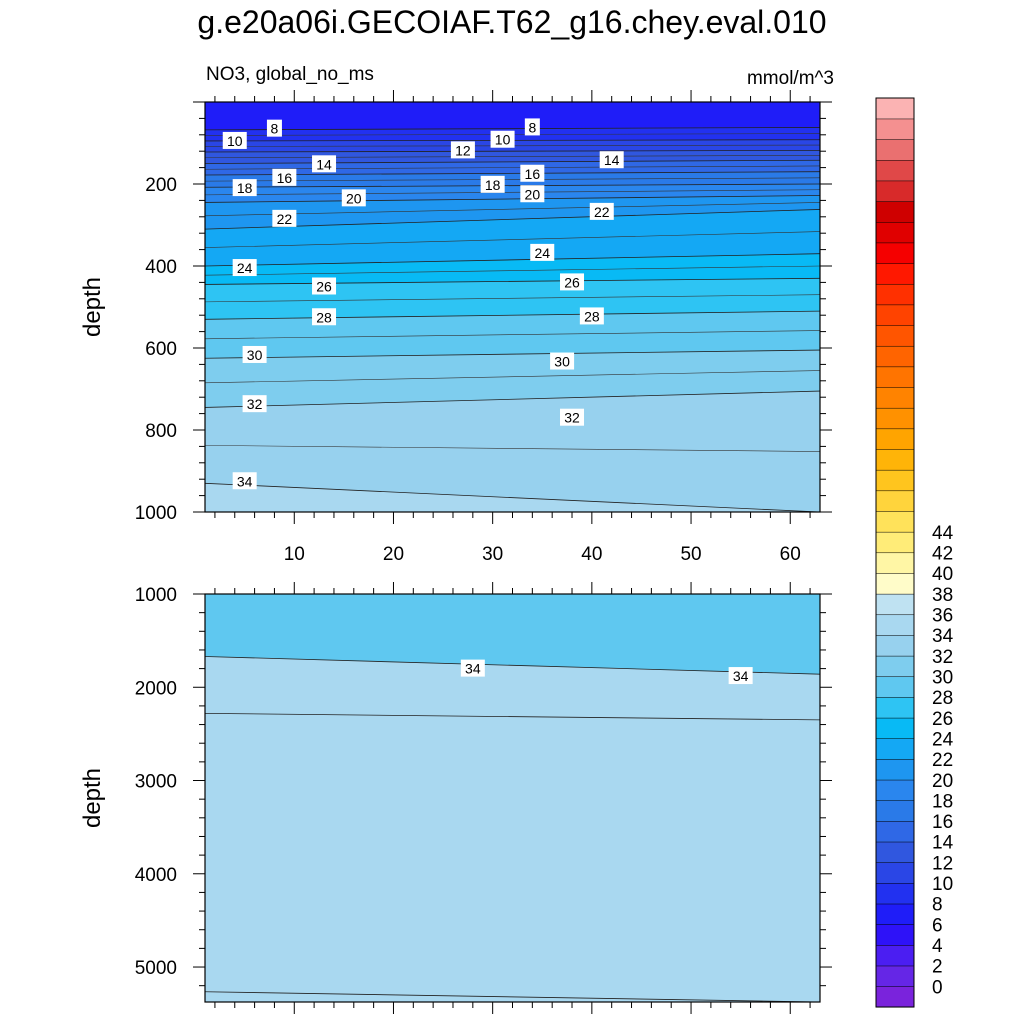  I want to click on colorbar-label: 22, so click(942, 760).